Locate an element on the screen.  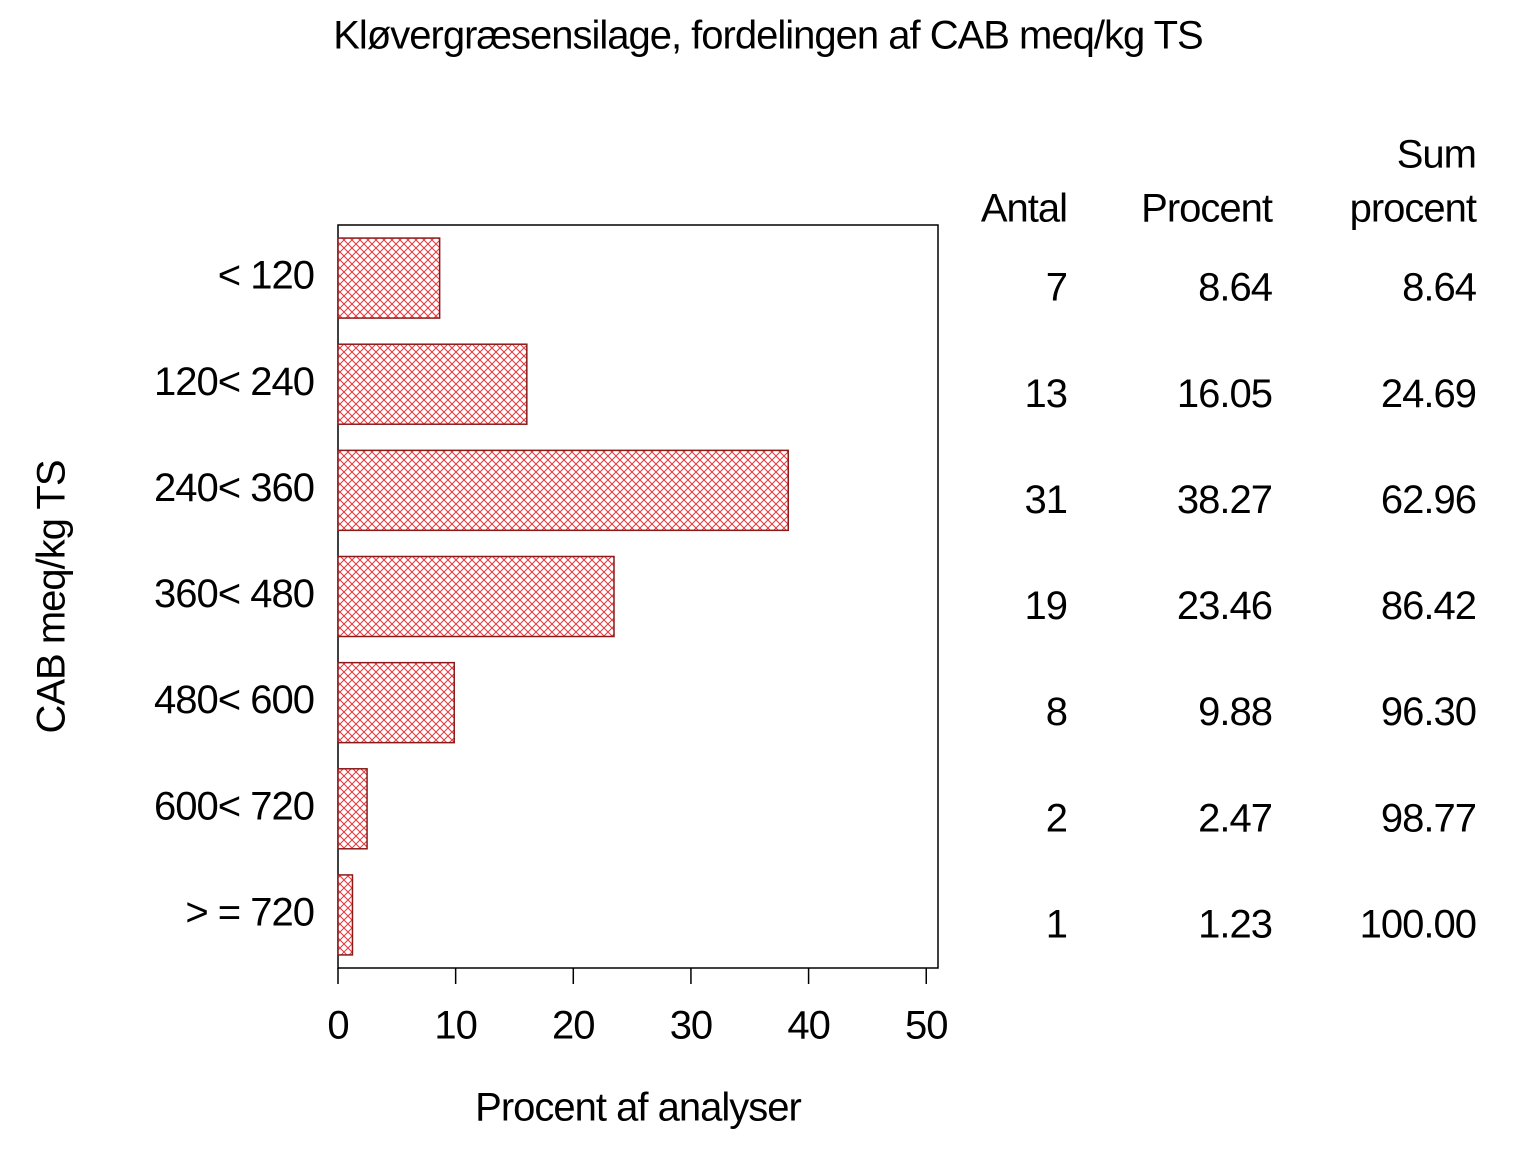
x-tick-label: 30 is located at coordinates (691, 1026).